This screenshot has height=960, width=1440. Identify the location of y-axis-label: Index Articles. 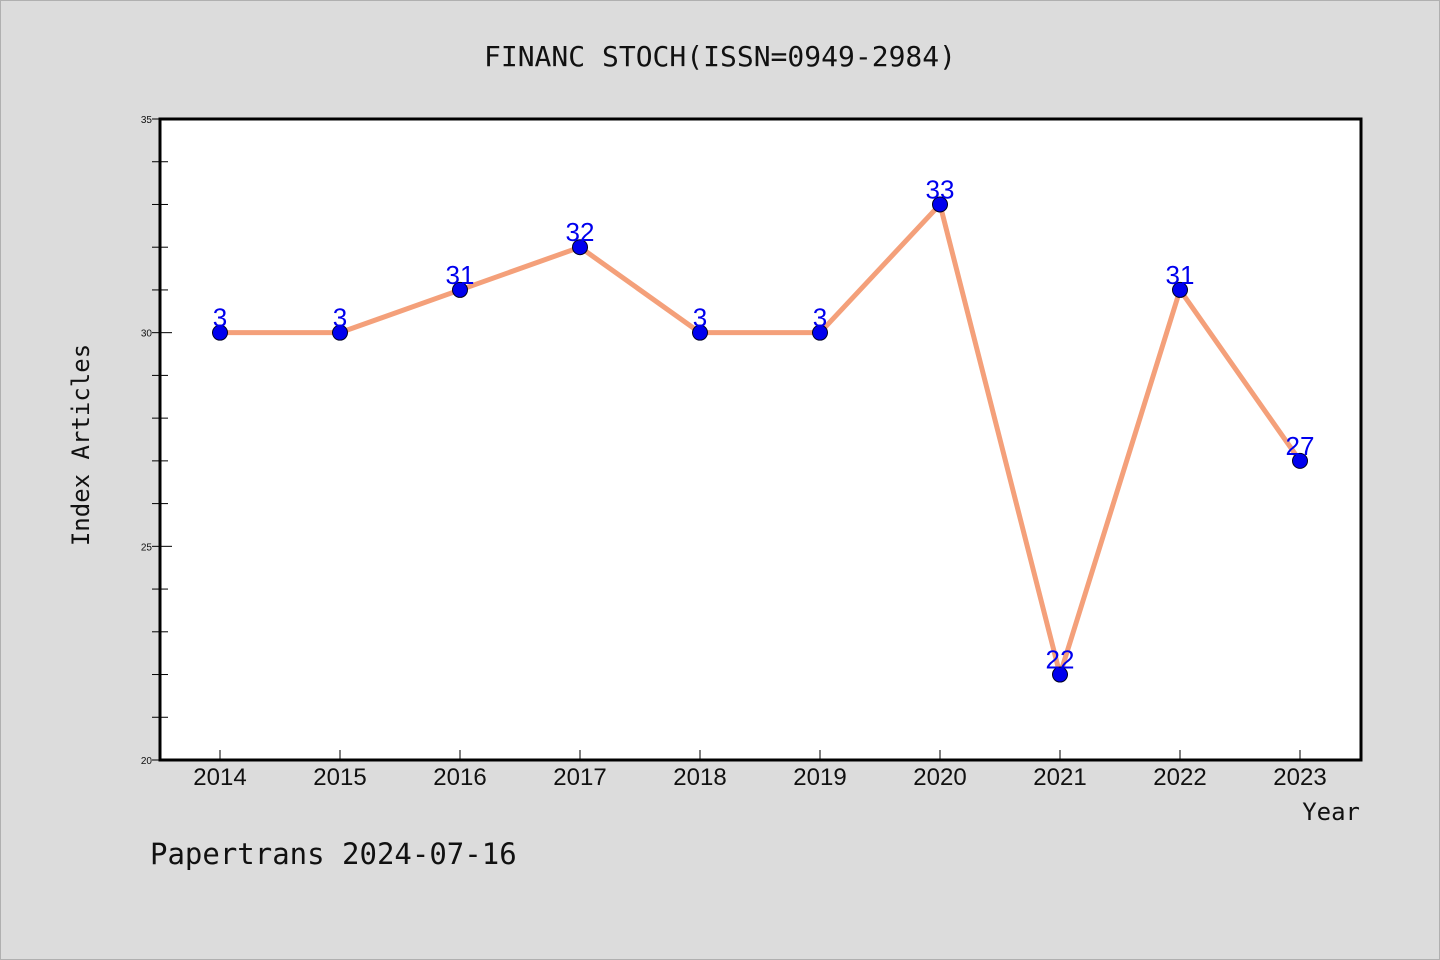
(81, 445).